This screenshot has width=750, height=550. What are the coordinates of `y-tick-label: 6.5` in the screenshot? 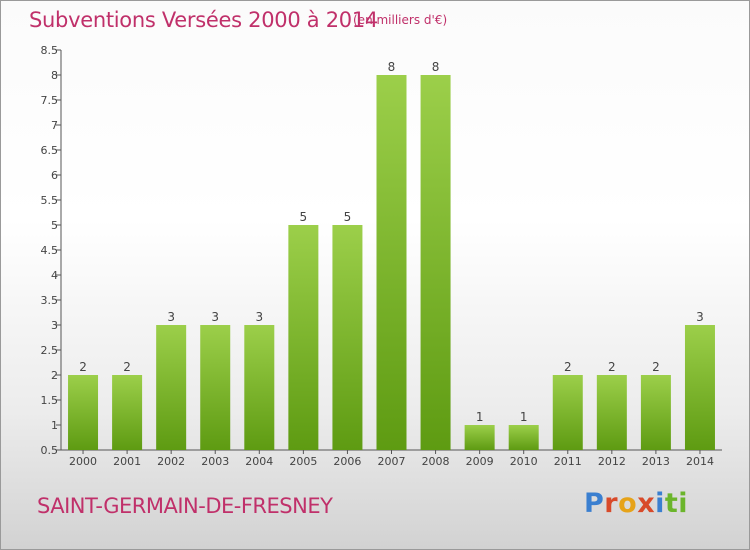 It's located at (50, 150).